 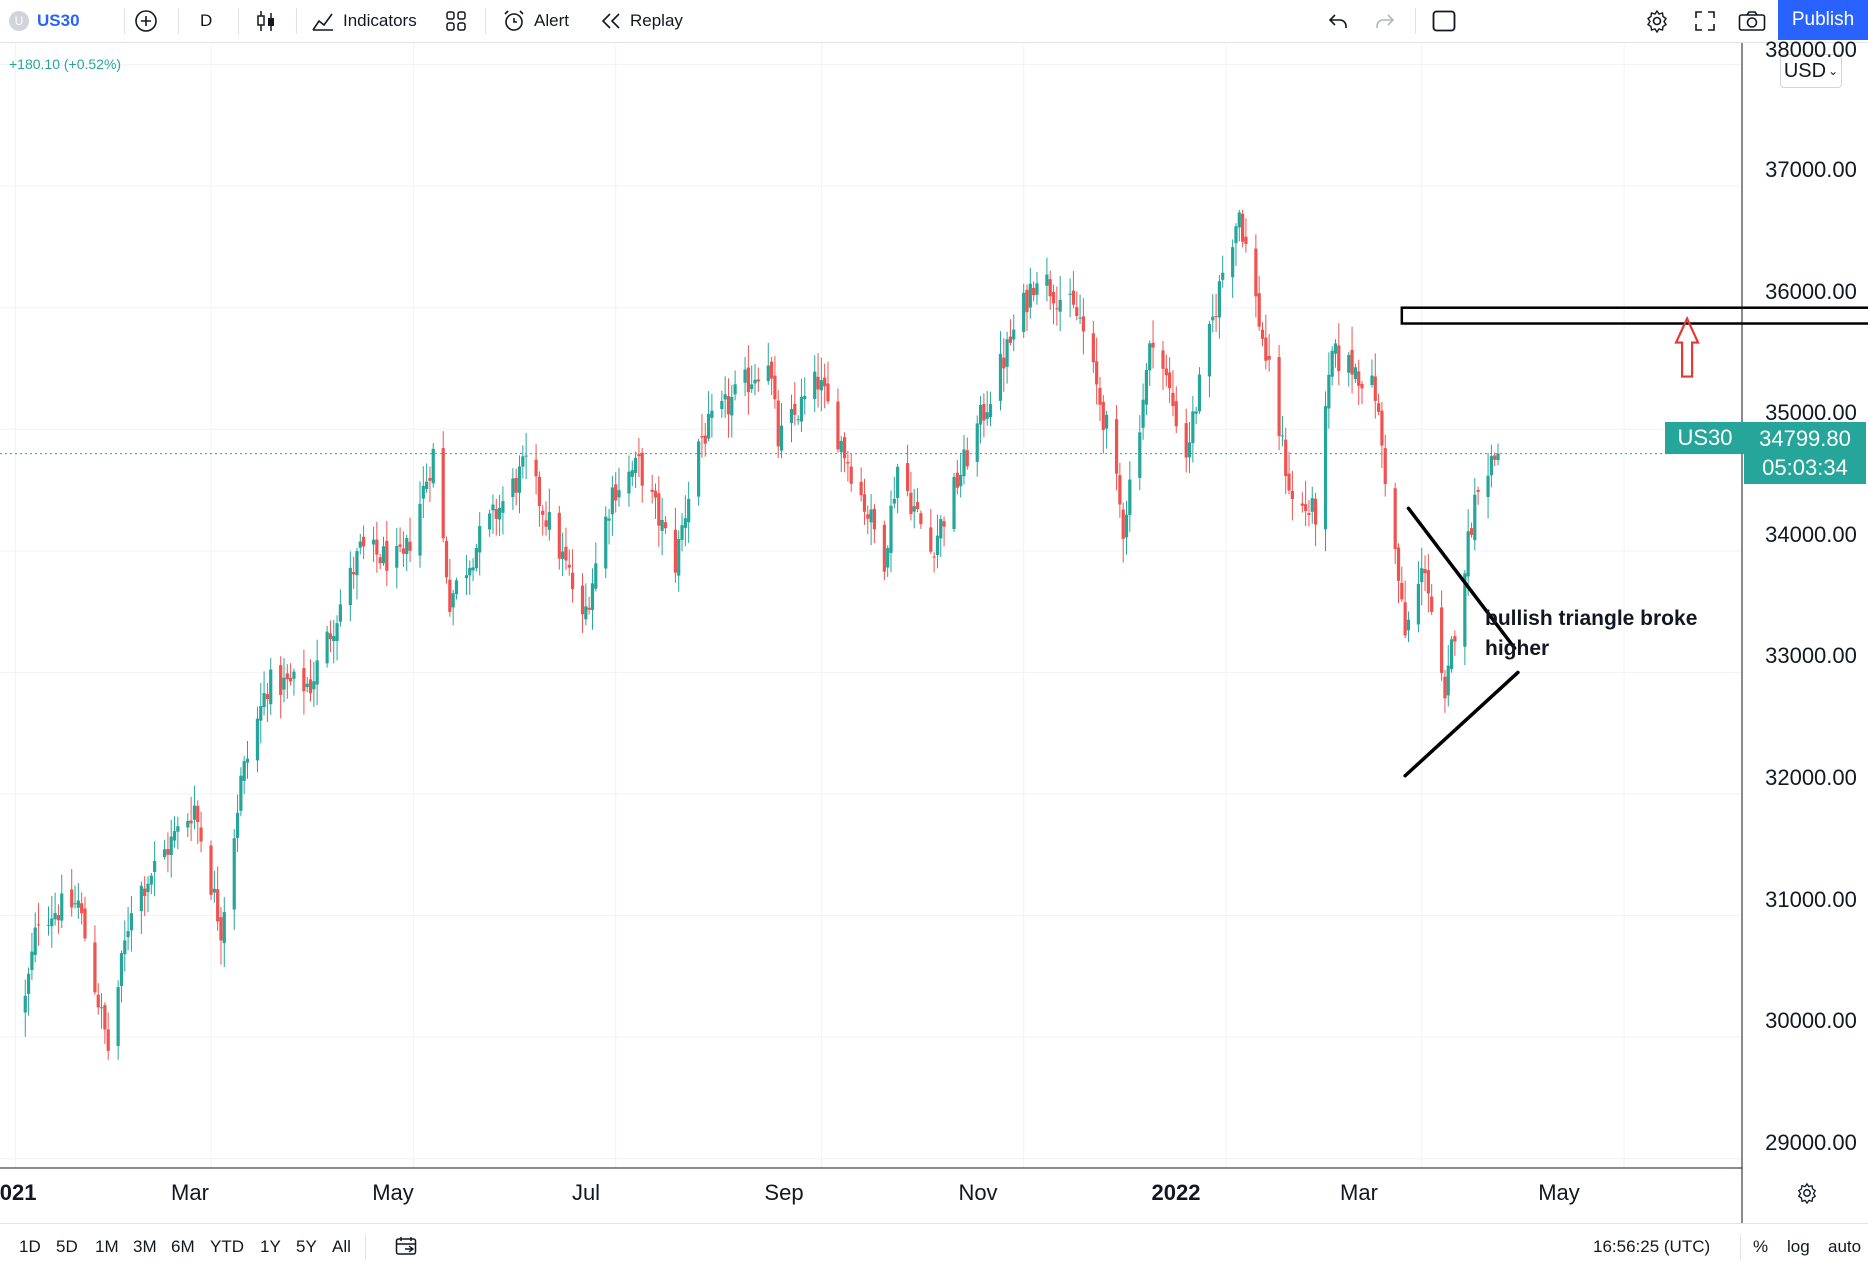 What do you see at coordinates (380, 20) in the screenshot?
I see `indicators-label: Indicators` at bounding box center [380, 20].